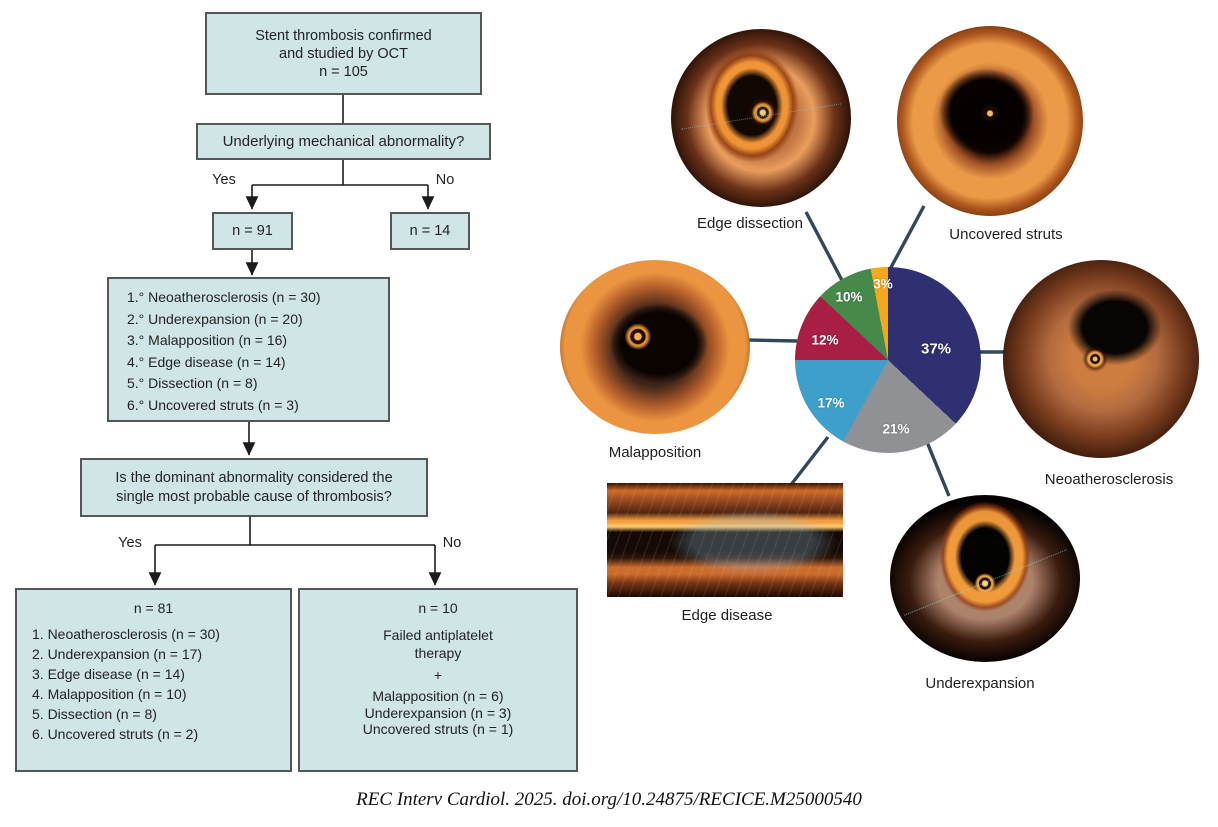 The image size is (1218, 827). Describe the element at coordinates (831, 403) in the screenshot. I see `pie-slice-label-edge-disease: 17%` at that location.